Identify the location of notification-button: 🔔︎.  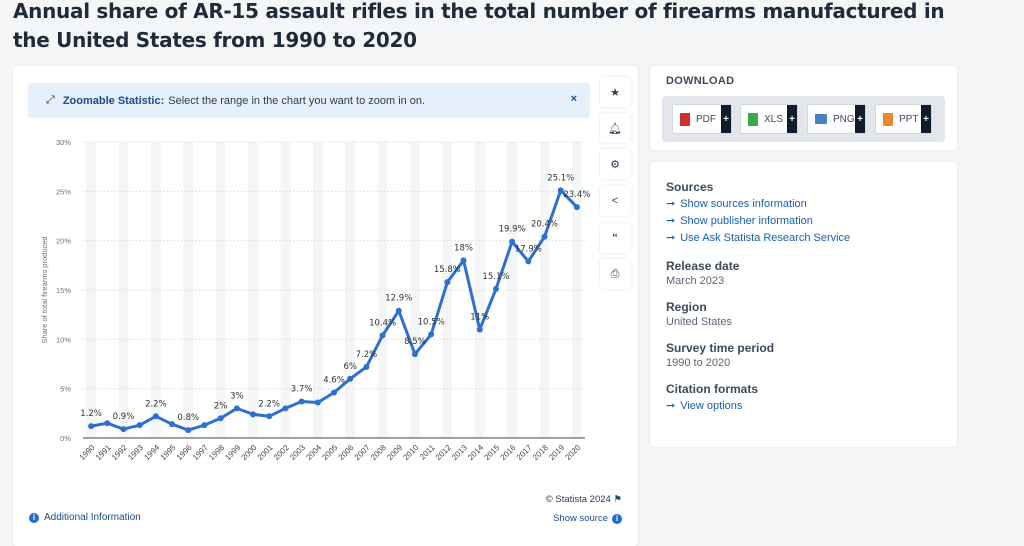
(615, 128).